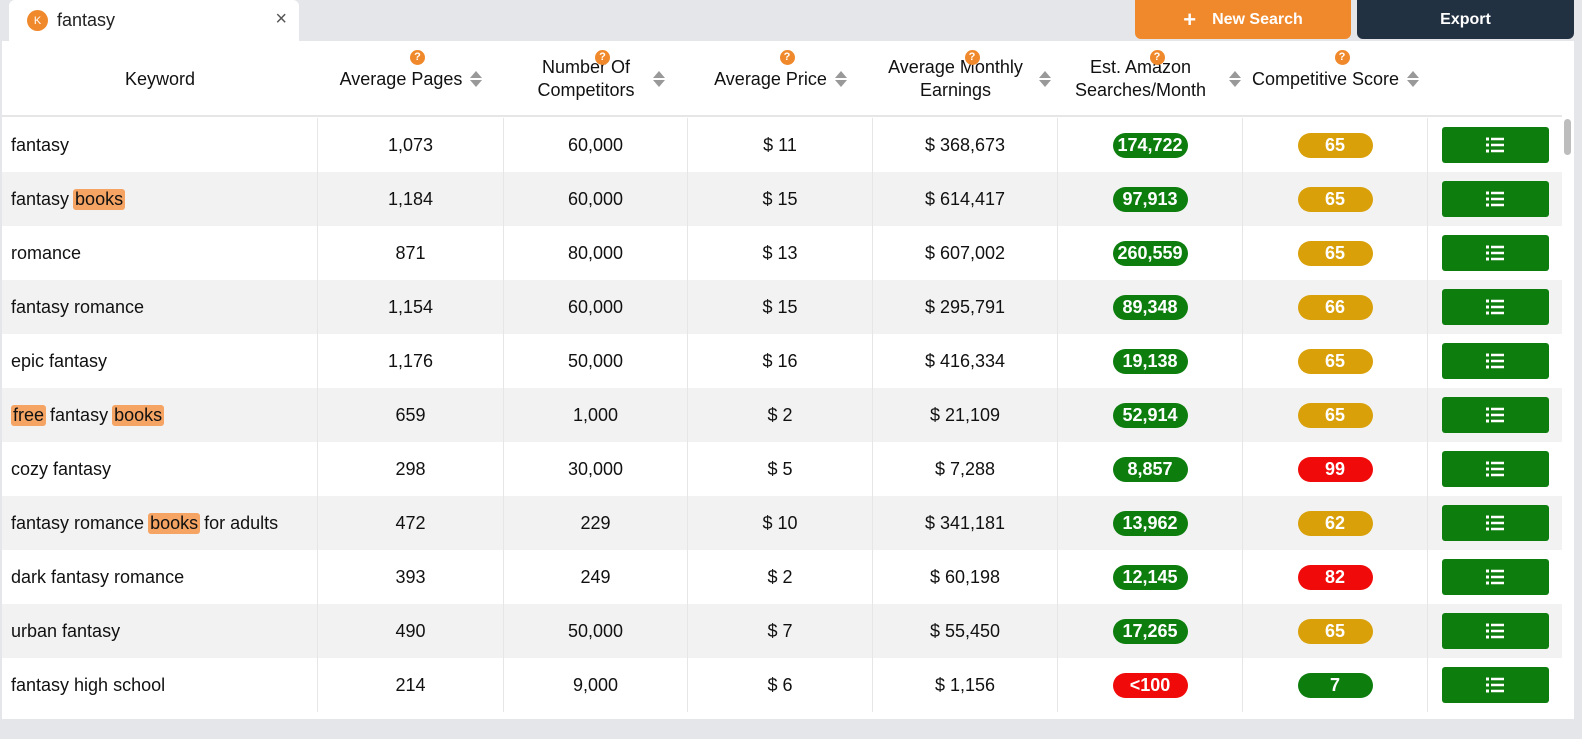 This screenshot has height=739, width=1582. What do you see at coordinates (780, 79) in the screenshot?
I see `column-header-price: Average Price?` at bounding box center [780, 79].